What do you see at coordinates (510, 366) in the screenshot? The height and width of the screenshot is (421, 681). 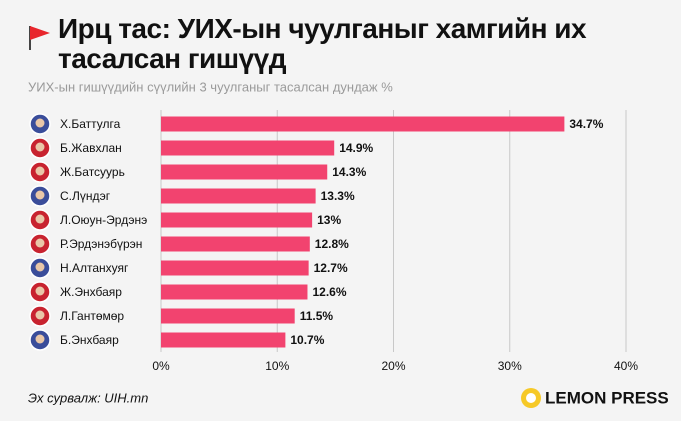 I see `x-tick-label: 30%` at bounding box center [510, 366].